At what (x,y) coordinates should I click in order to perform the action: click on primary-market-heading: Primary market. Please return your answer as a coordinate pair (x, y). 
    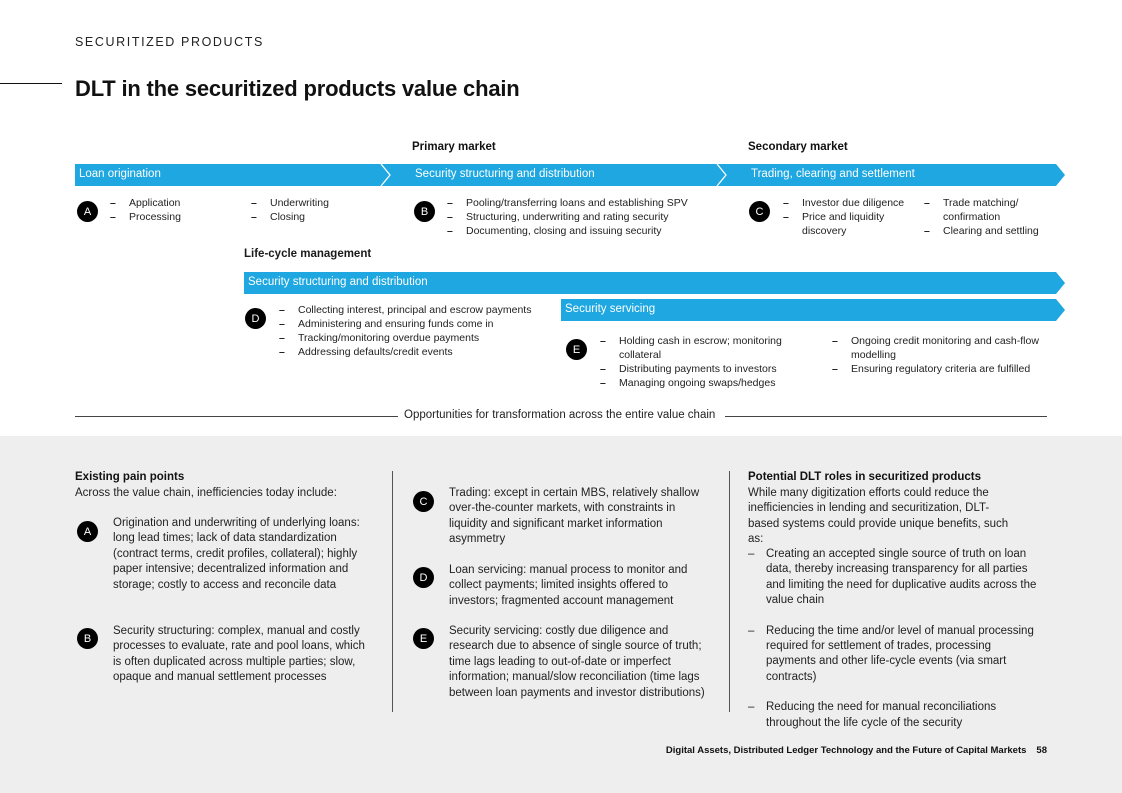
    Looking at the image, I should click on (454, 147).